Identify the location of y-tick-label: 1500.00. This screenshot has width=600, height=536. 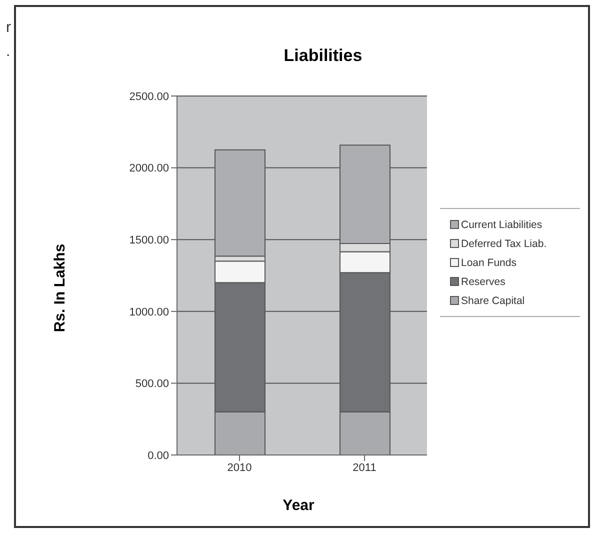
(149, 240).